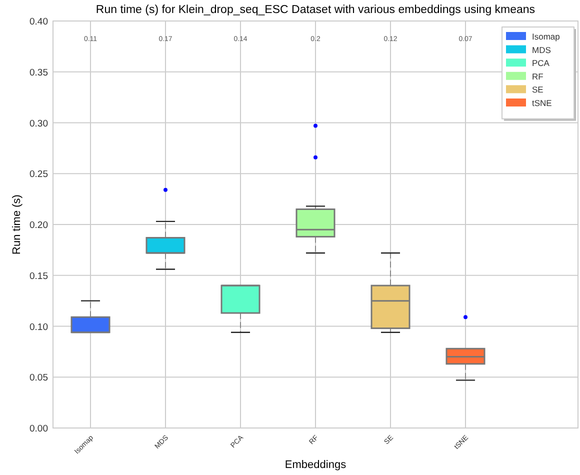 The height and width of the screenshot is (475, 580). What do you see at coordinates (542, 103) in the screenshot?
I see `legend-label: tSNE` at bounding box center [542, 103].